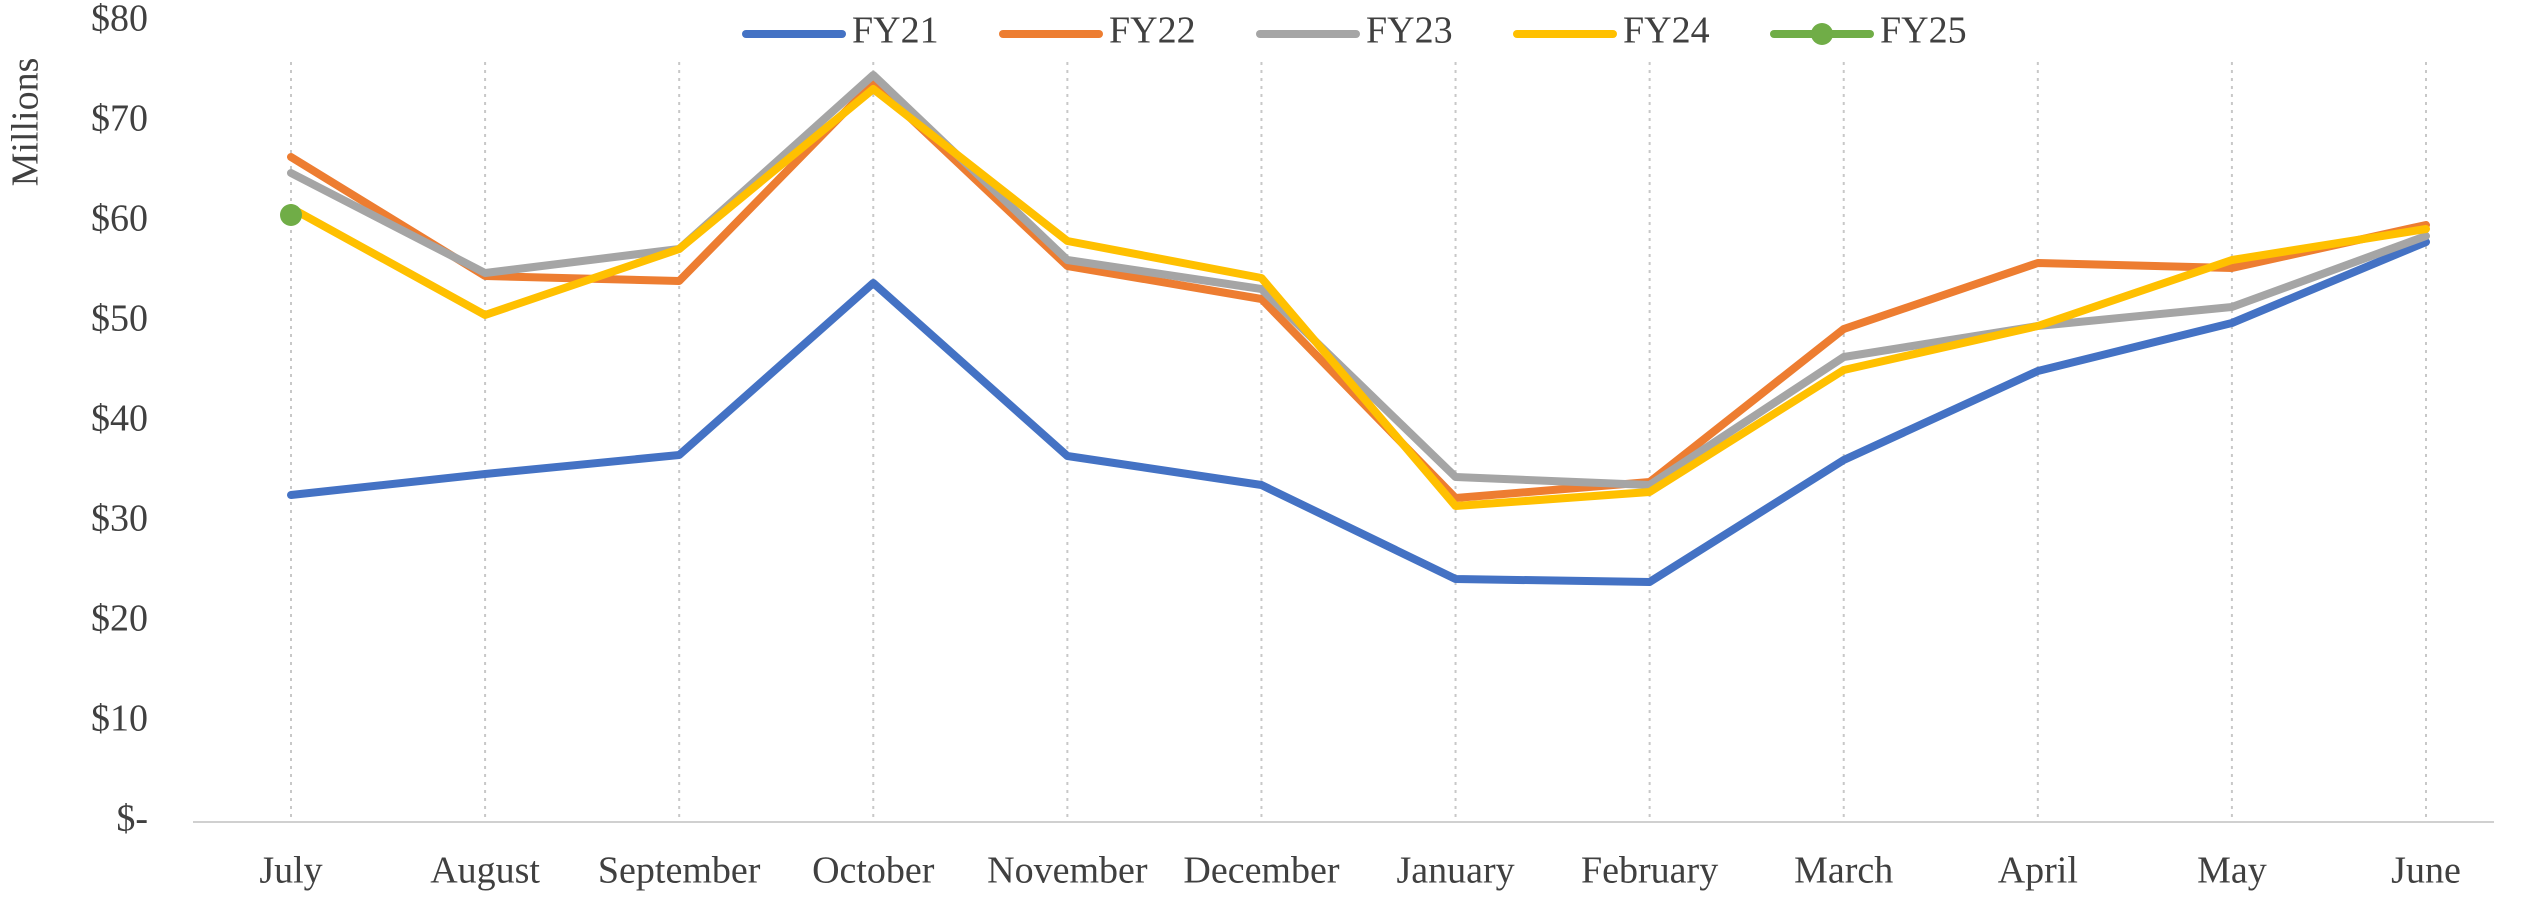  I want to click on x-tick-label: September, so click(679, 871).